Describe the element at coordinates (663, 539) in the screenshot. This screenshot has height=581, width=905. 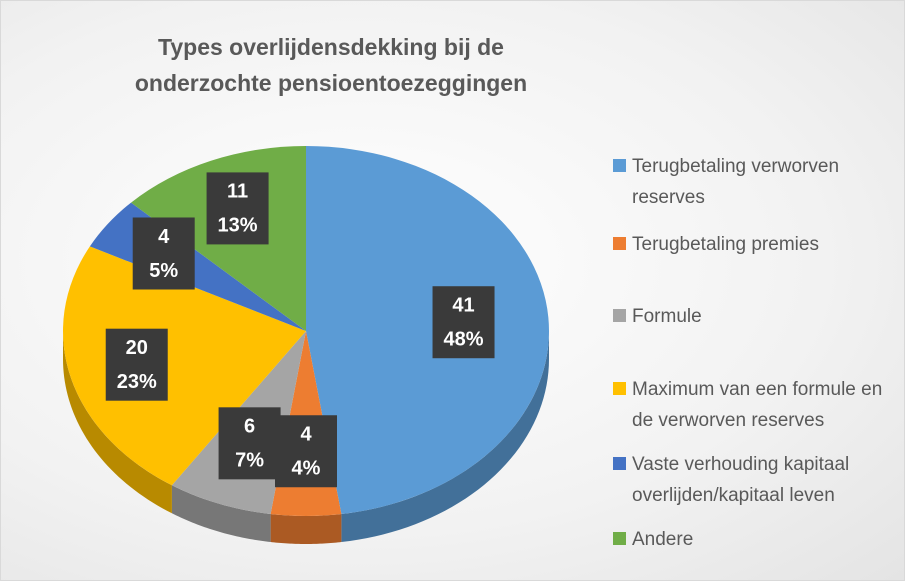
I see `legend-label: Andere` at that location.